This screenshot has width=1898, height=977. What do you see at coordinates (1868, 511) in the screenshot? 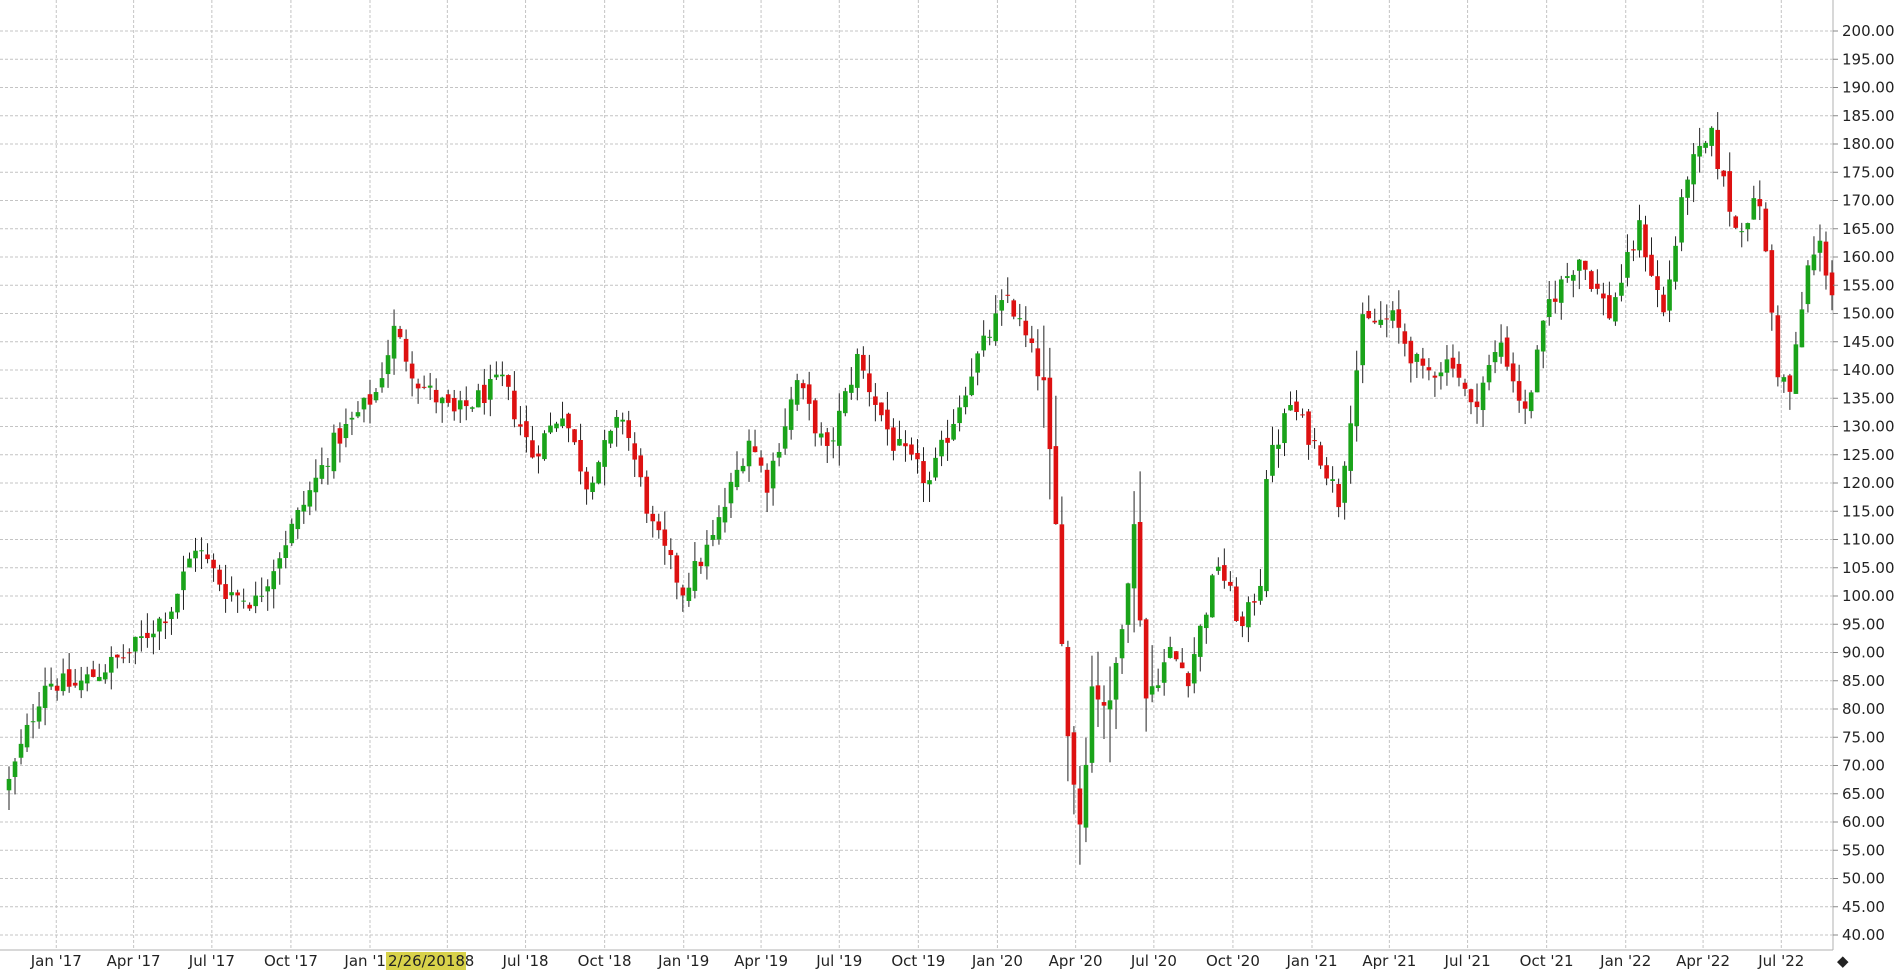
I see `y-tick-label: 115.00` at bounding box center [1868, 511].